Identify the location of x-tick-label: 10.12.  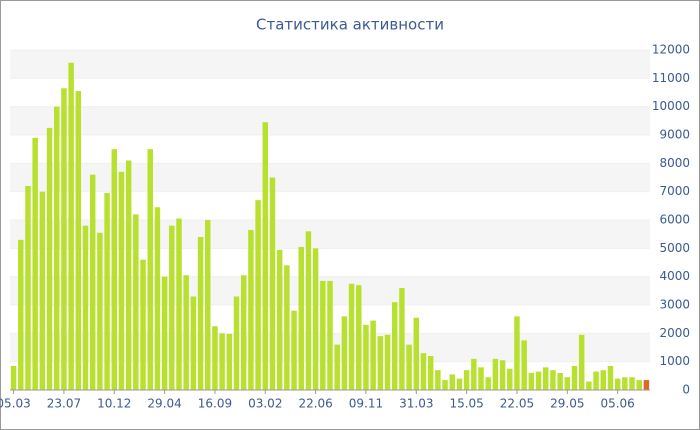
(114, 404).